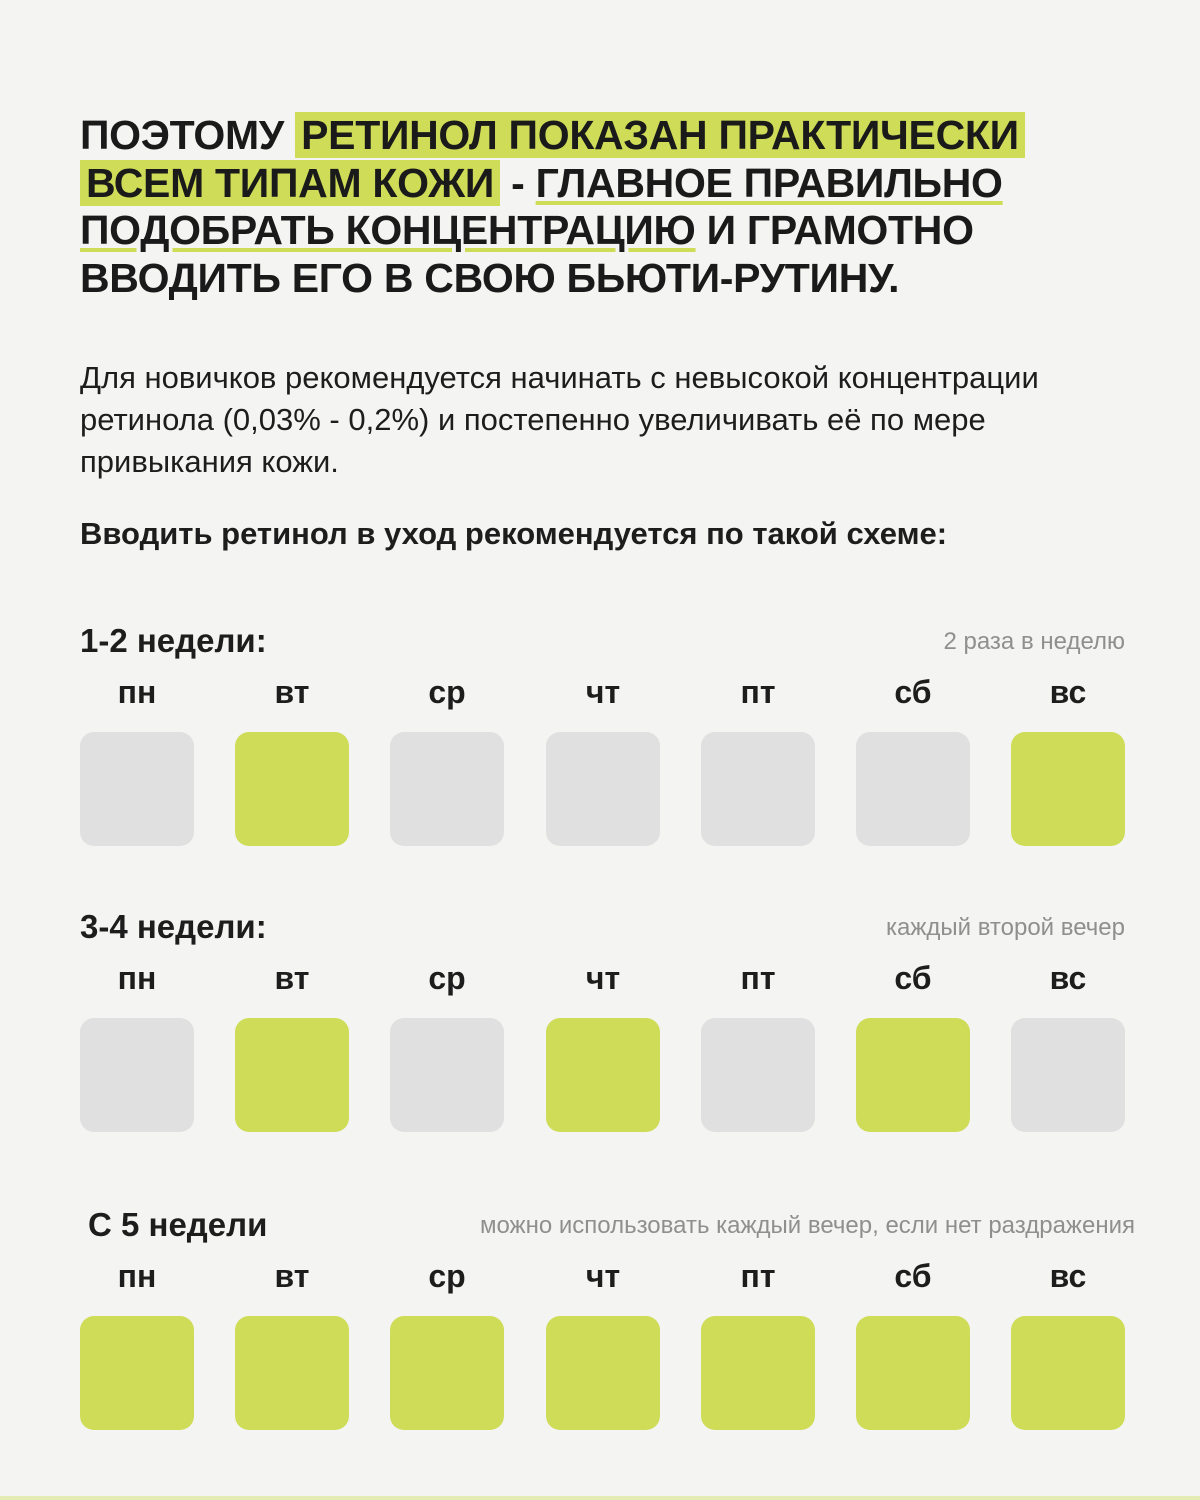 The image size is (1200, 1500). Describe the element at coordinates (182, 135) in the screenshot. I see `headline-part-1: ПОЭТОМУ` at that location.